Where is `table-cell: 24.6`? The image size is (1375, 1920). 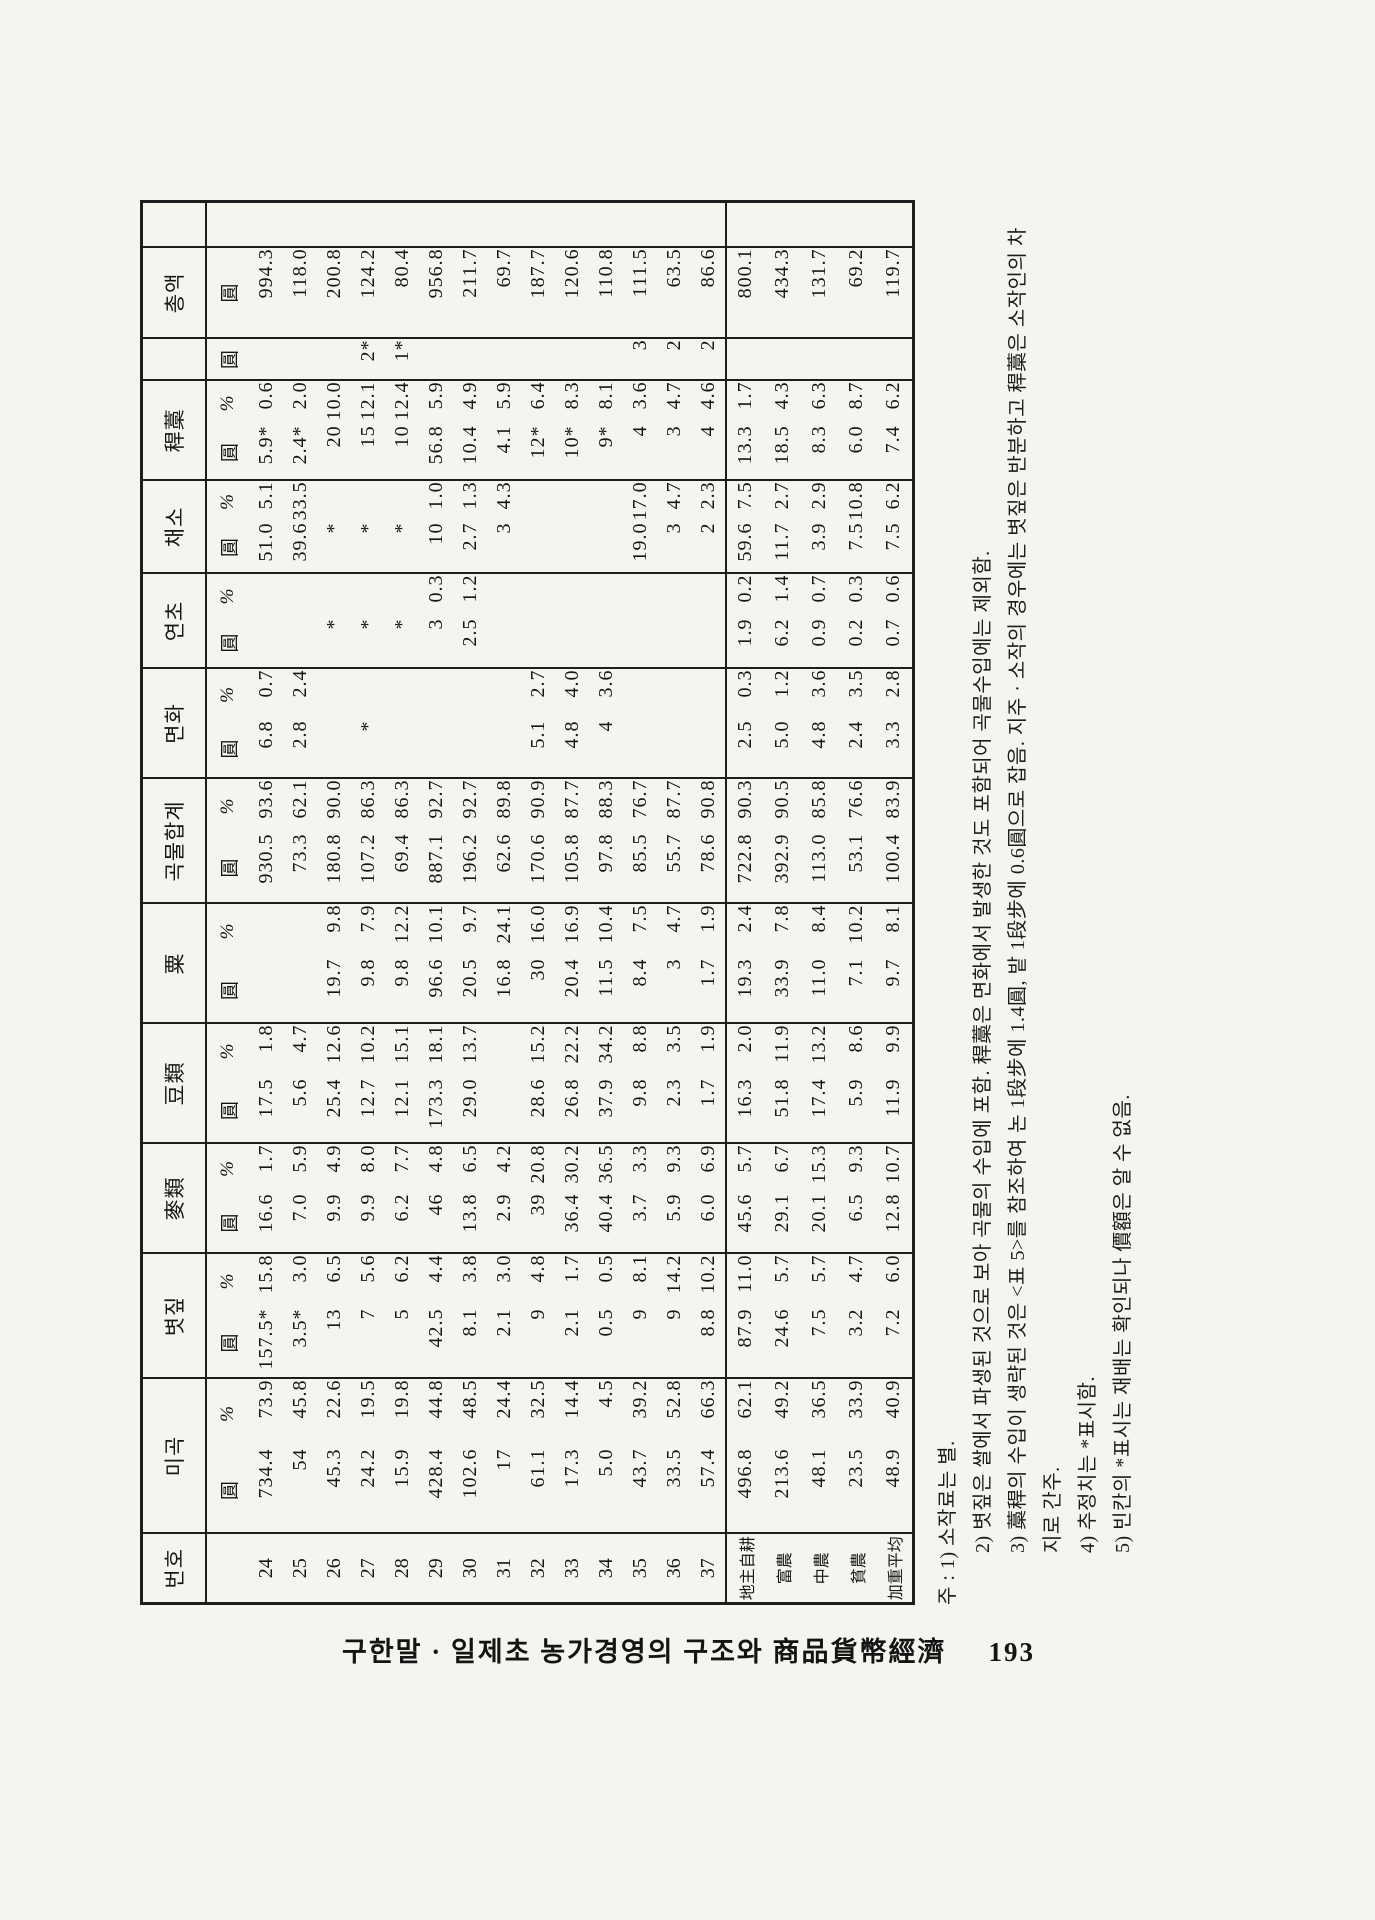
table-cell: 24.6 is located at coordinates (782, 1343).